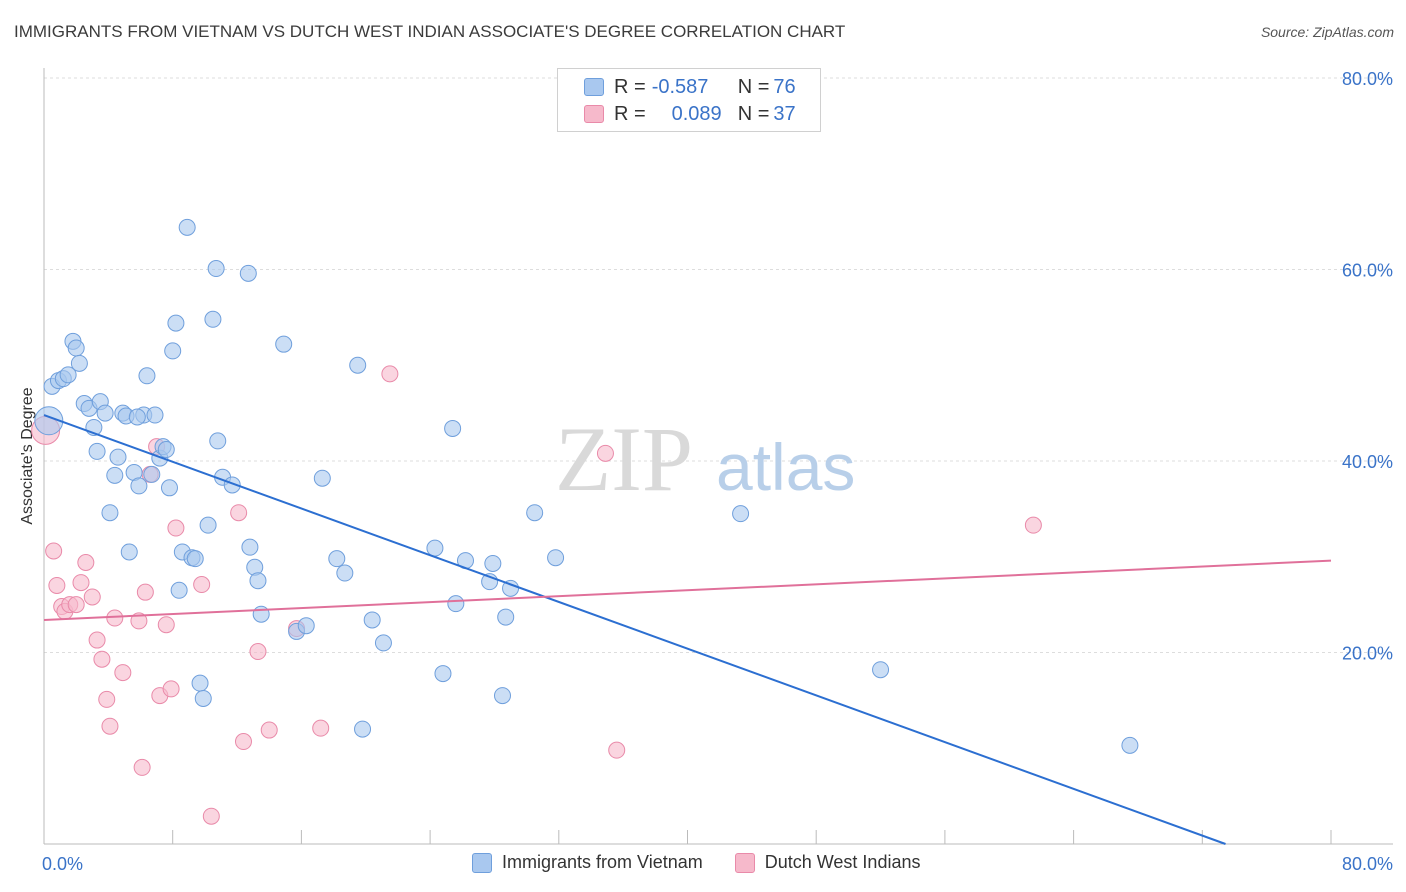 The width and height of the screenshot is (1406, 892). Describe the element at coordinates (624, 459) in the screenshot. I see `watermark-zip: ZIP` at that location.